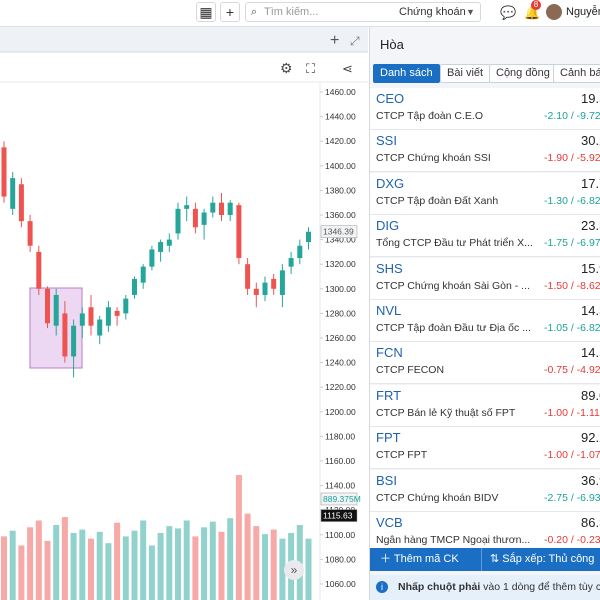 The width and height of the screenshot is (600, 600). I want to click on y-tick-label: 1420.00, so click(340, 141).